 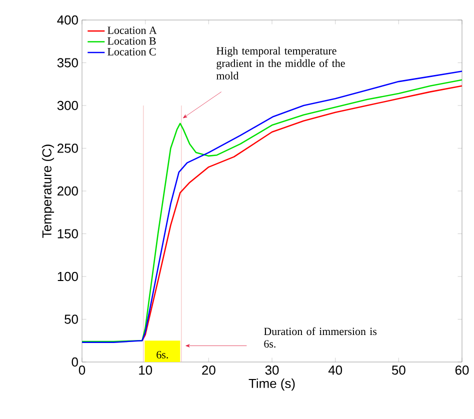 What do you see at coordinates (67, 63) in the screenshot?
I see `y-tick-label: 350` at bounding box center [67, 63].